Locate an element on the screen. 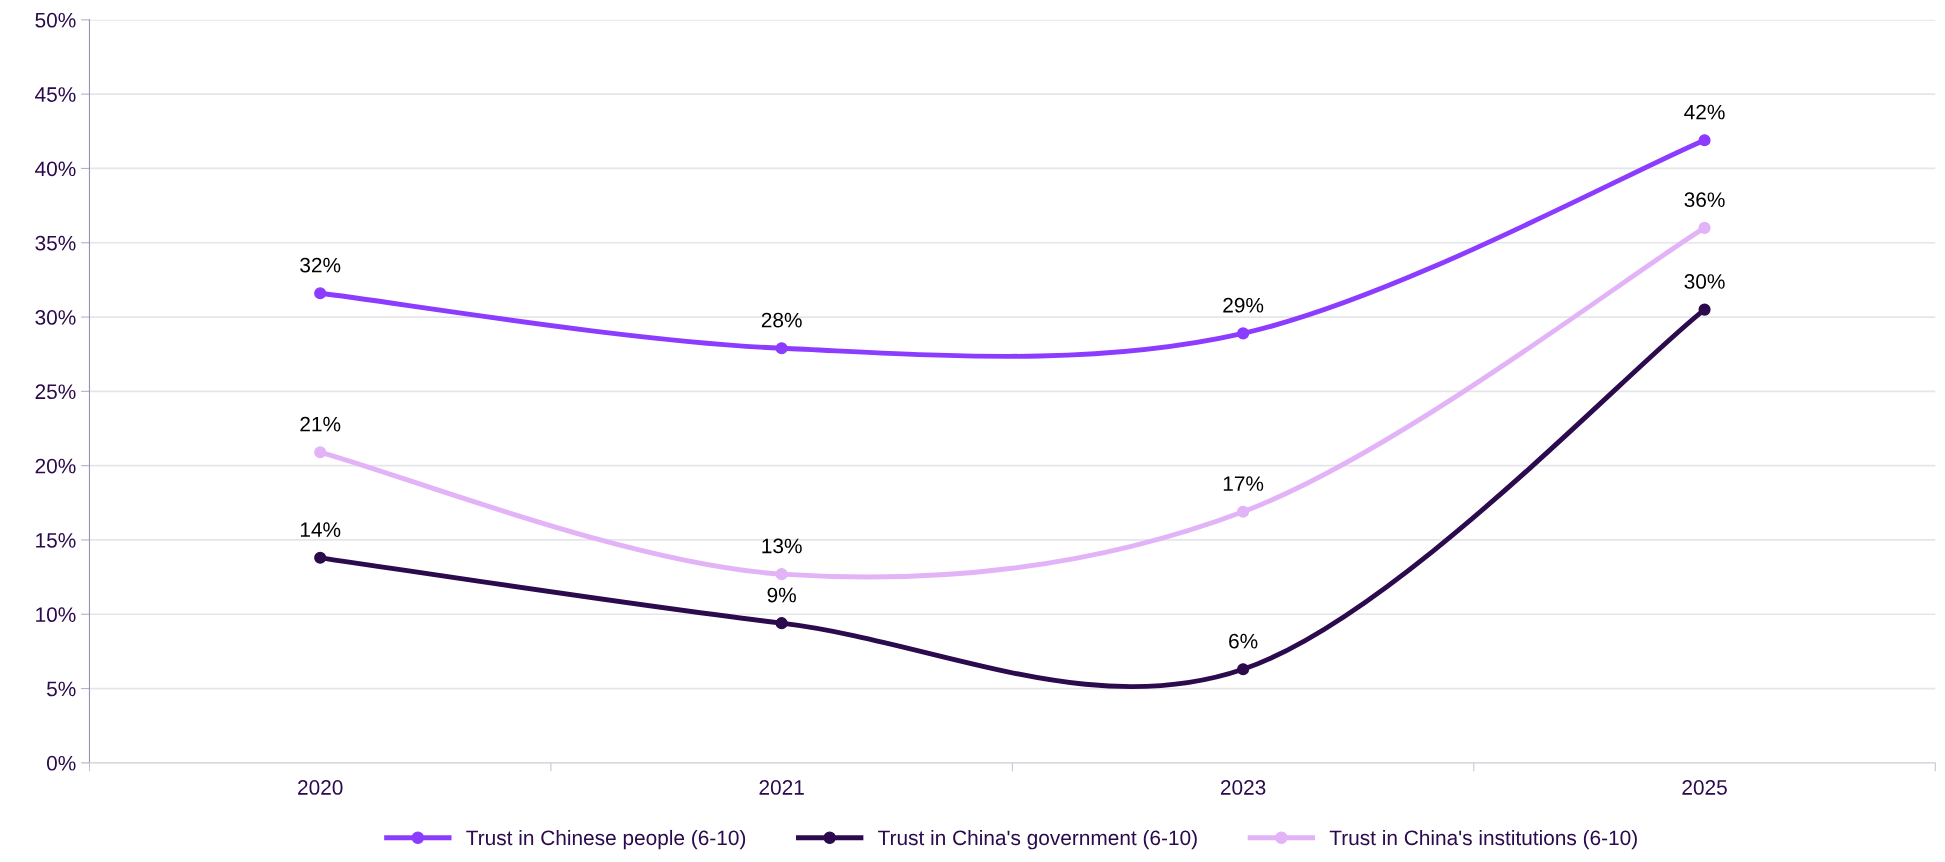  y-tick-label: 35% is located at coordinates (55, 243).